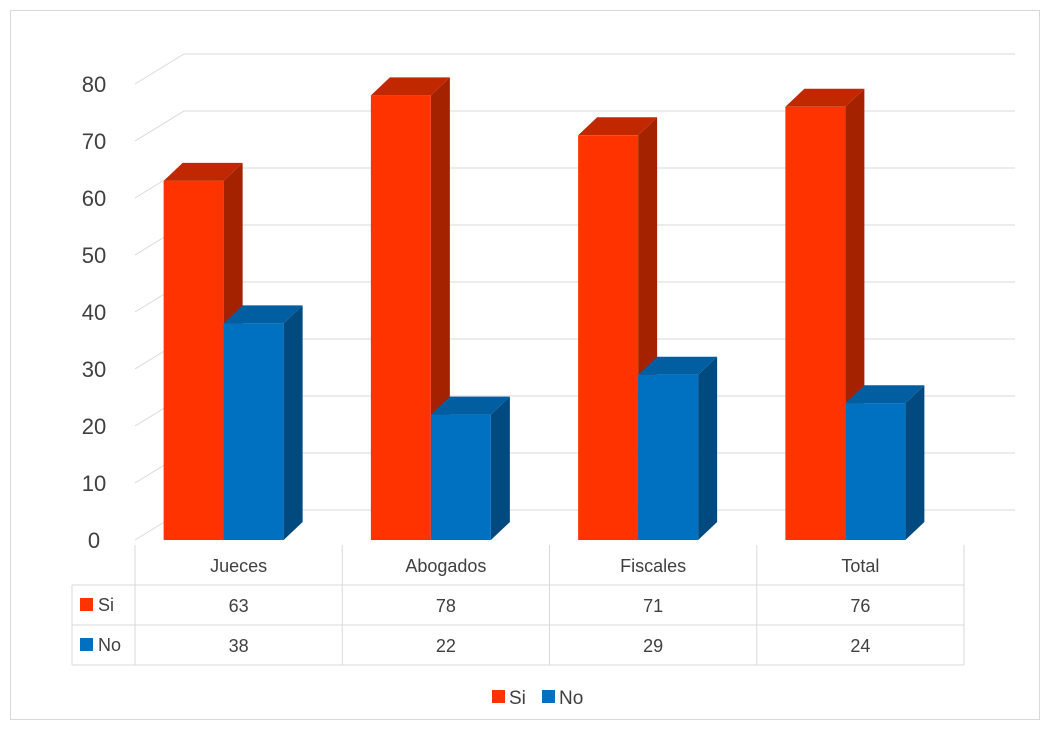 Image resolution: width=1052 pixels, height=729 pixels. I want to click on y-tick-label: 10, so click(94, 483).